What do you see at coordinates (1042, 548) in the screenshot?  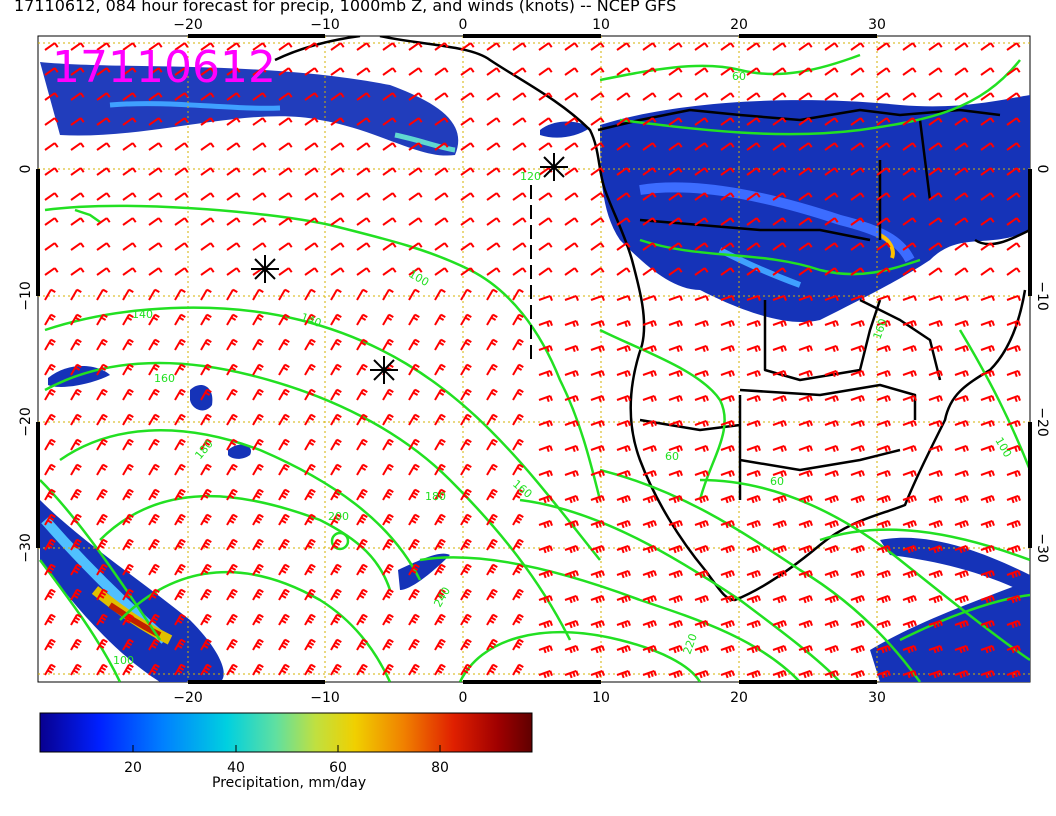 I see `lat-tick: −30` at bounding box center [1042, 548].